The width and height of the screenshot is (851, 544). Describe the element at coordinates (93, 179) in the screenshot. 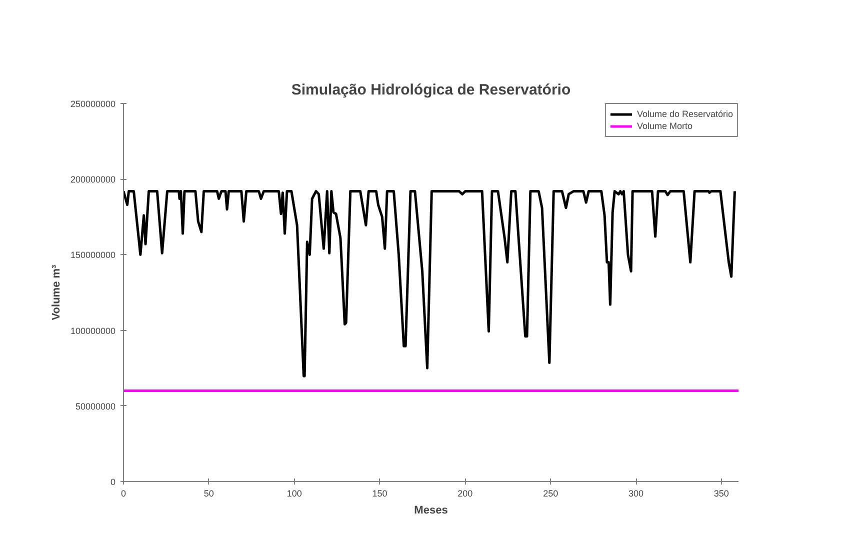

I see `y-tick-label: 200000000` at that location.